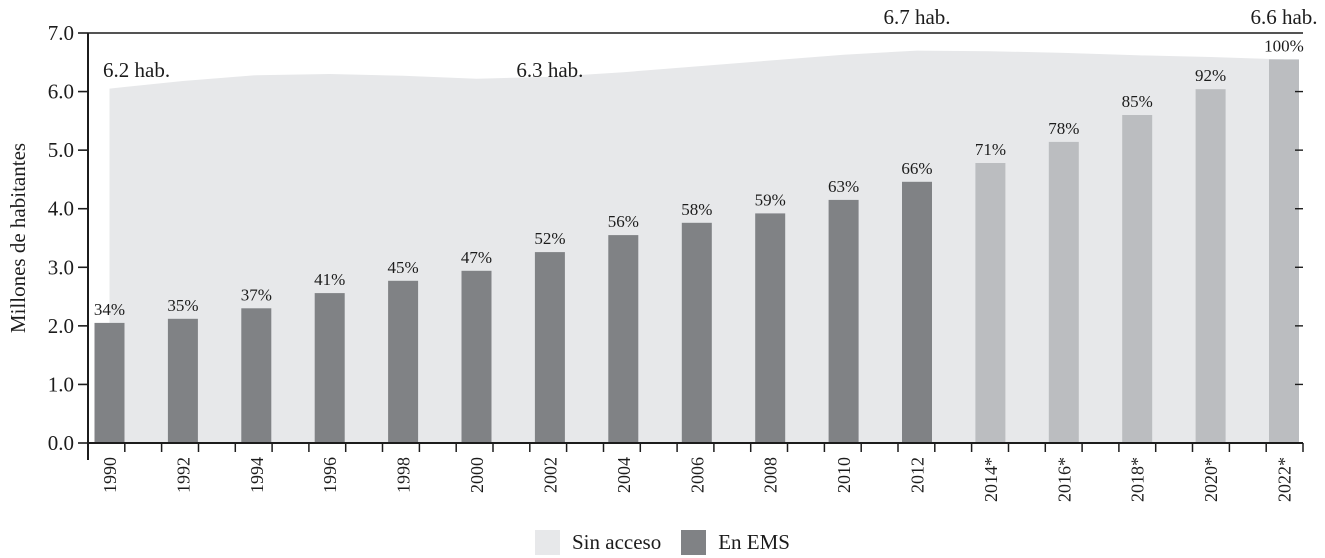 Image resolution: width=1325 pixels, height=558 pixels. What do you see at coordinates (18, 238) in the screenshot?
I see `y-axis-title: Millones de habitantes` at bounding box center [18, 238].